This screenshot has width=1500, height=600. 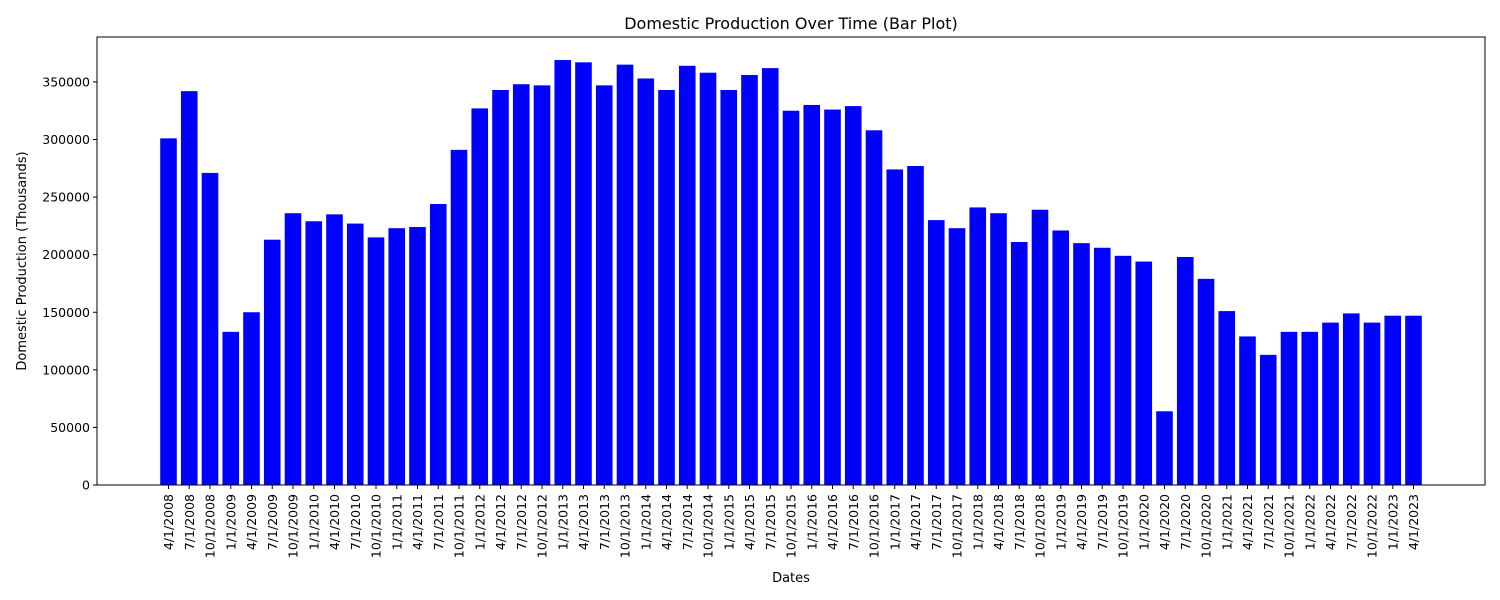 I want to click on x-tick-label: 1/1/2020, so click(x=1143, y=522).